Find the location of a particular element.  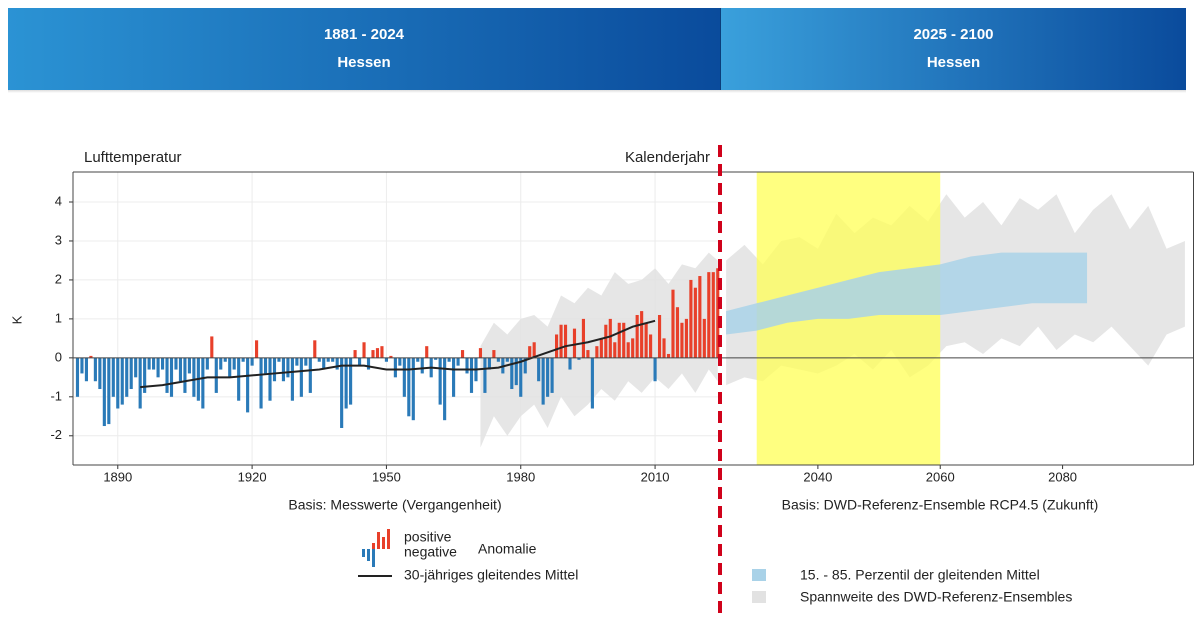

x-tick-label: 2060 is located at coordinates (940, 476).